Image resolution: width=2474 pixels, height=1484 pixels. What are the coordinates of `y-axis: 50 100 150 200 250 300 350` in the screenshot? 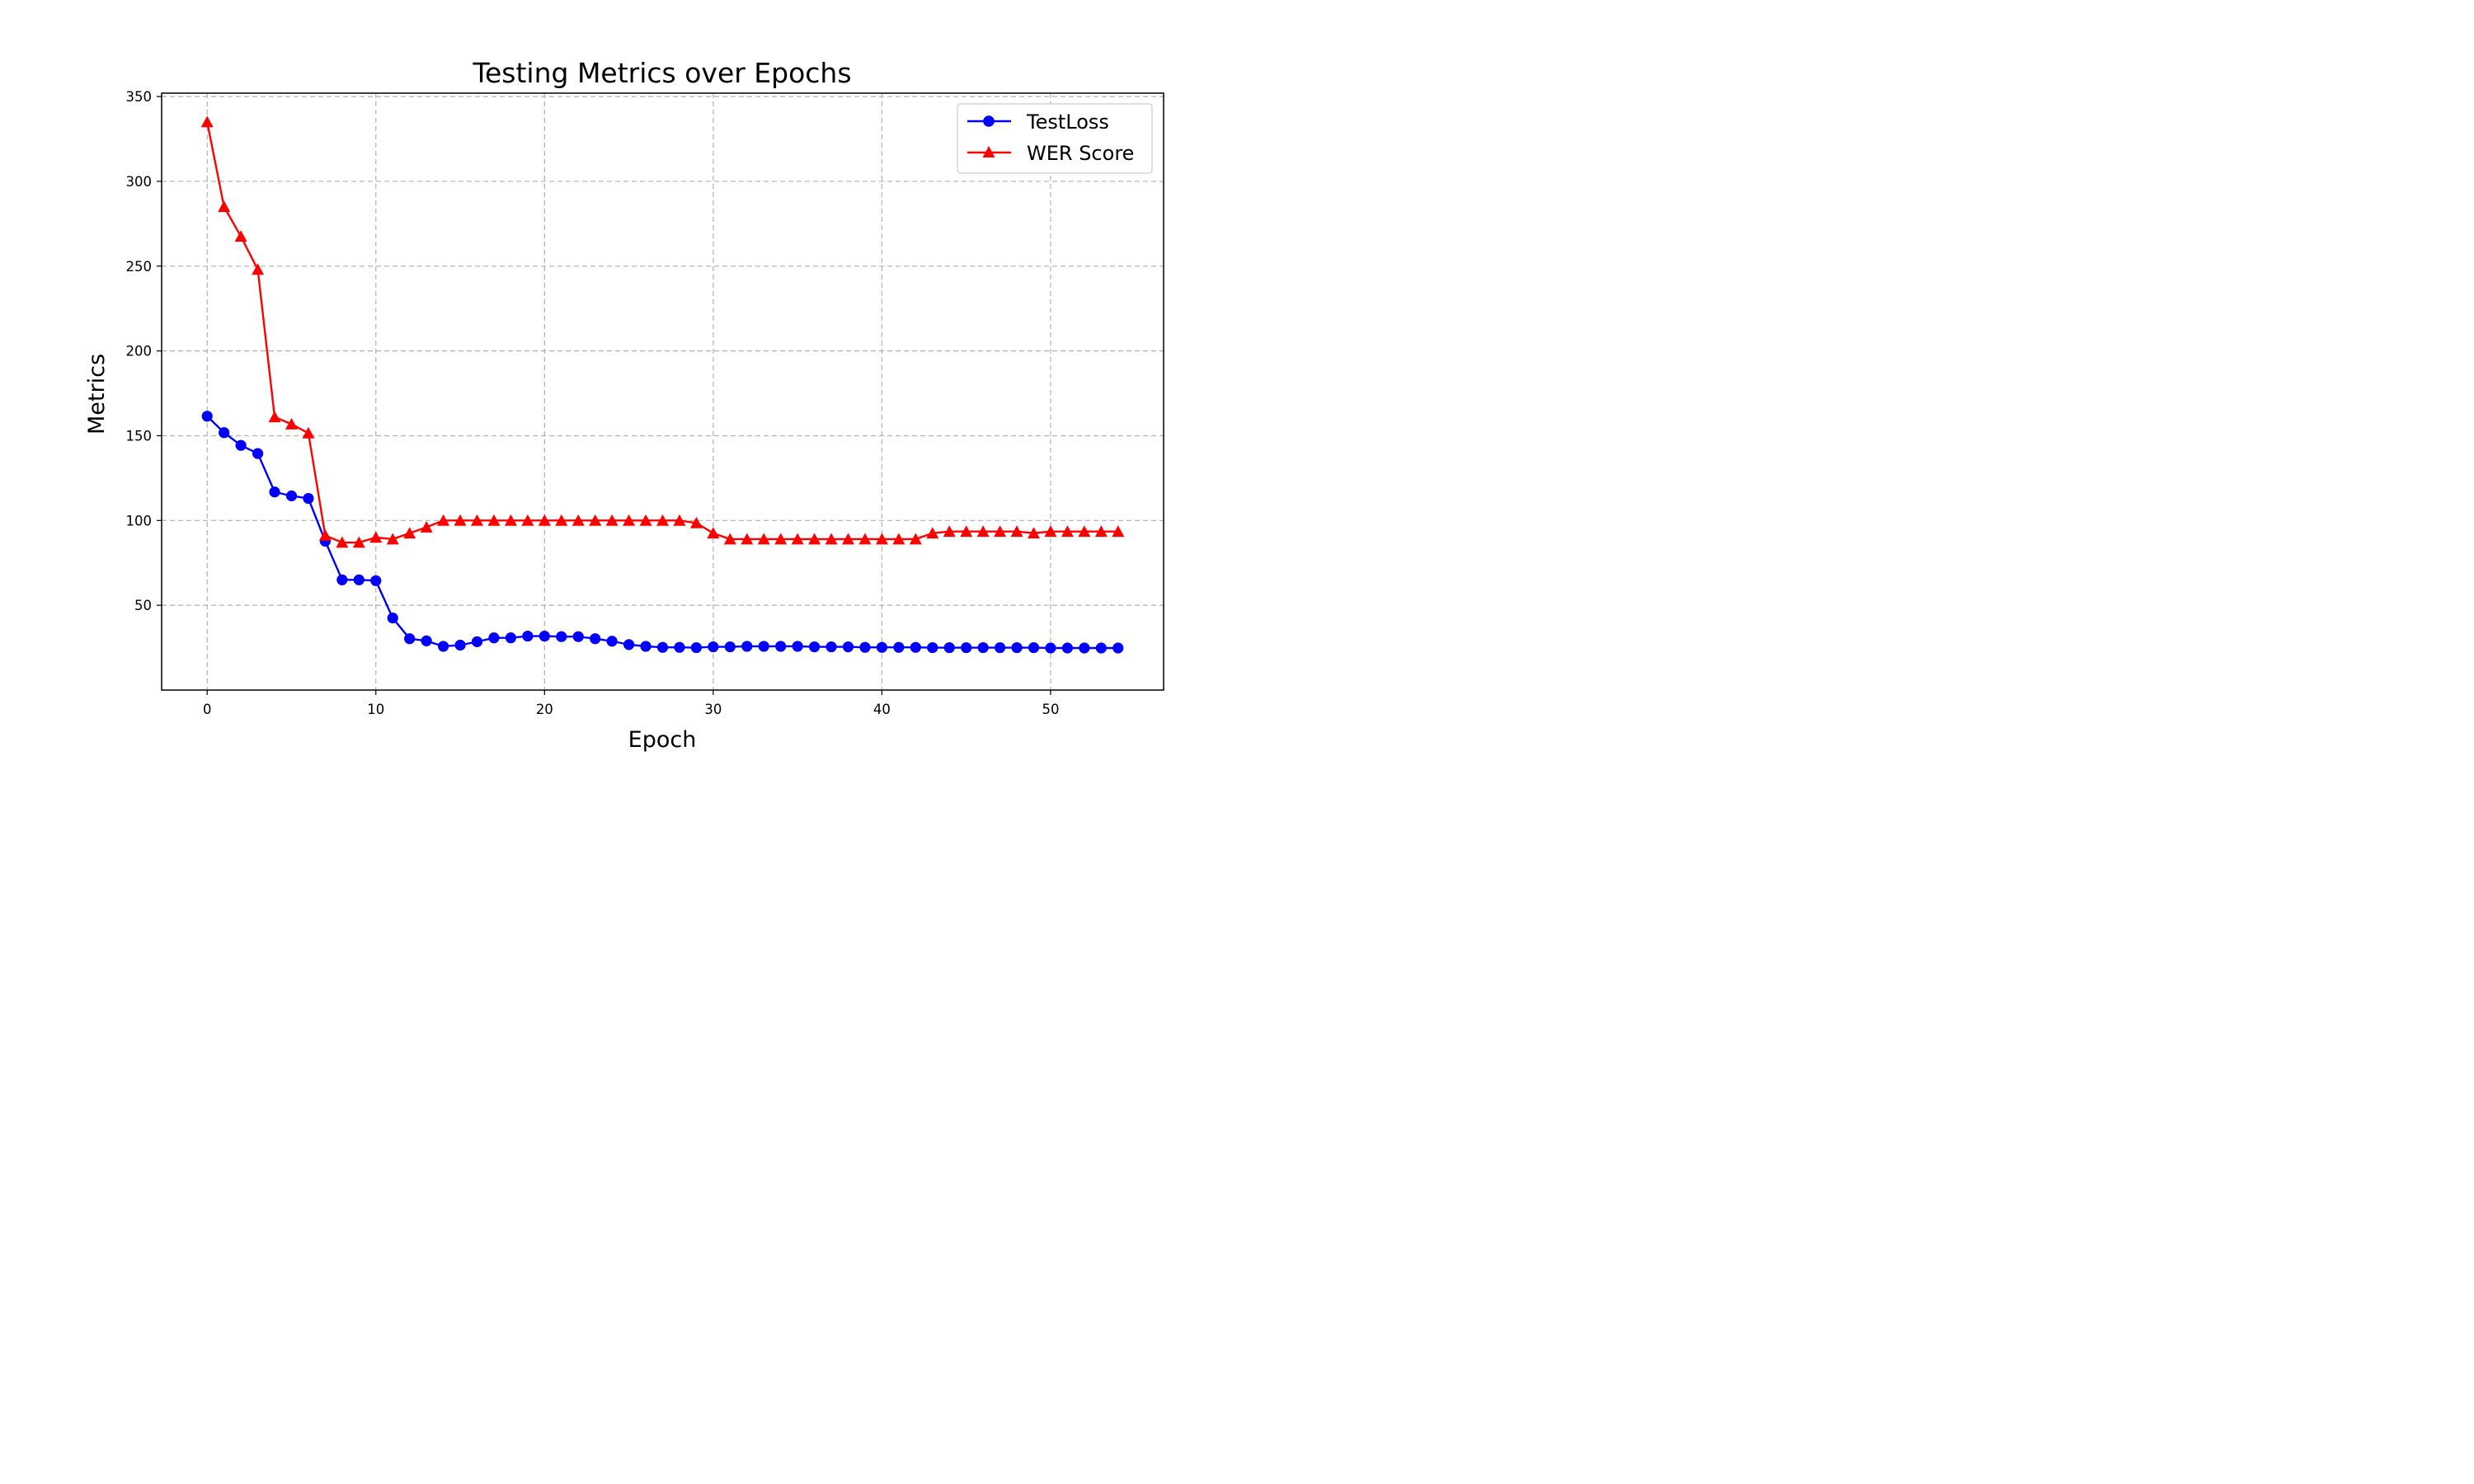 It's located at (144, 351).